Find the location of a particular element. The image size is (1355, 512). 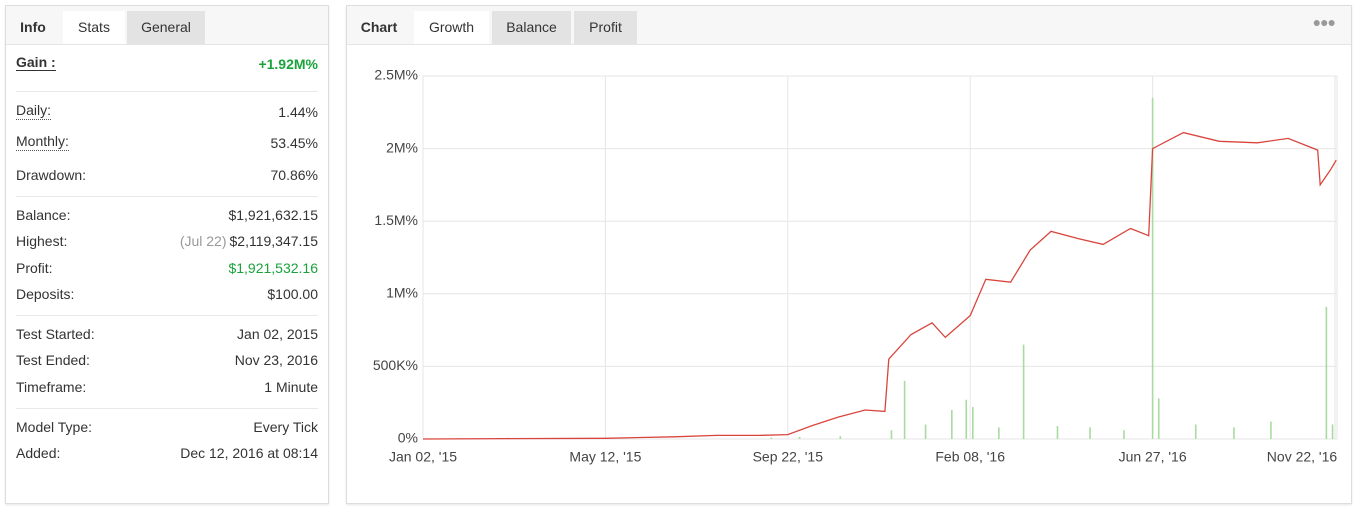

stat-row: Added: Dec 12, 2016 at 08:14 is located at coordinates (167, 453).